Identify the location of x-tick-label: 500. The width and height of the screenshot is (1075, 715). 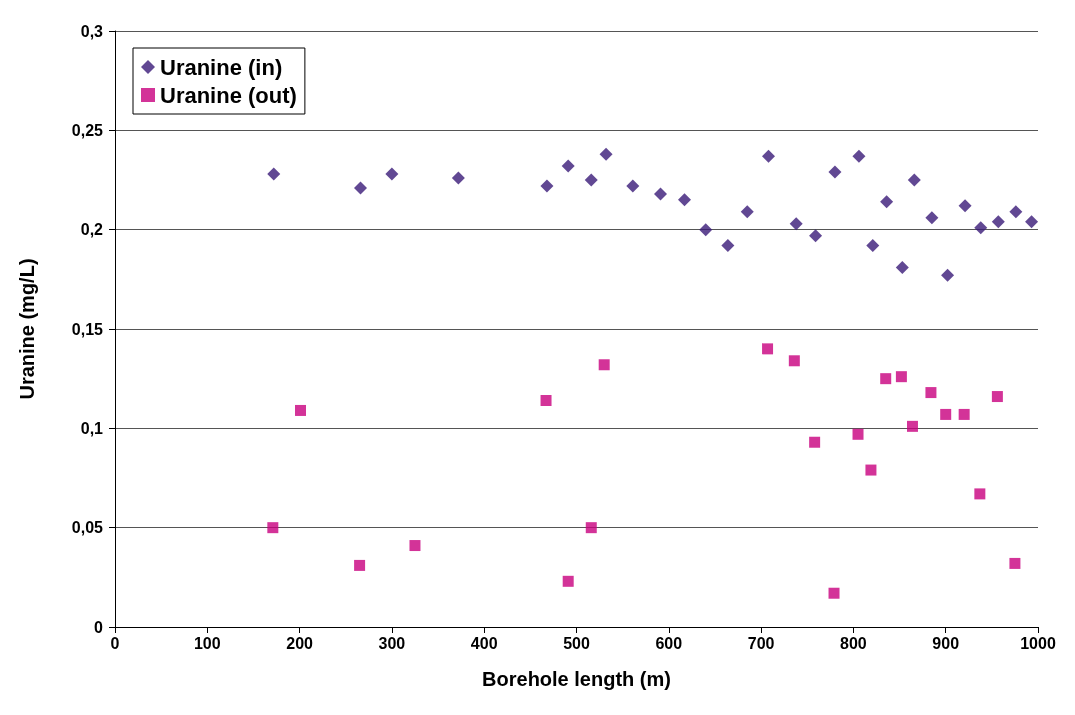
(576, 643).